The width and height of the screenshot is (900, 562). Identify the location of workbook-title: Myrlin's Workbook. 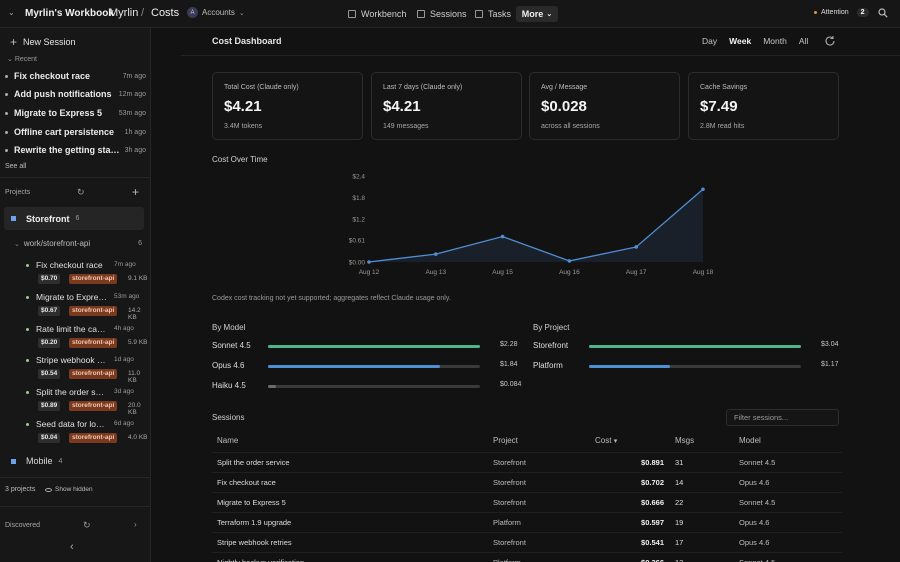
(69, 13).